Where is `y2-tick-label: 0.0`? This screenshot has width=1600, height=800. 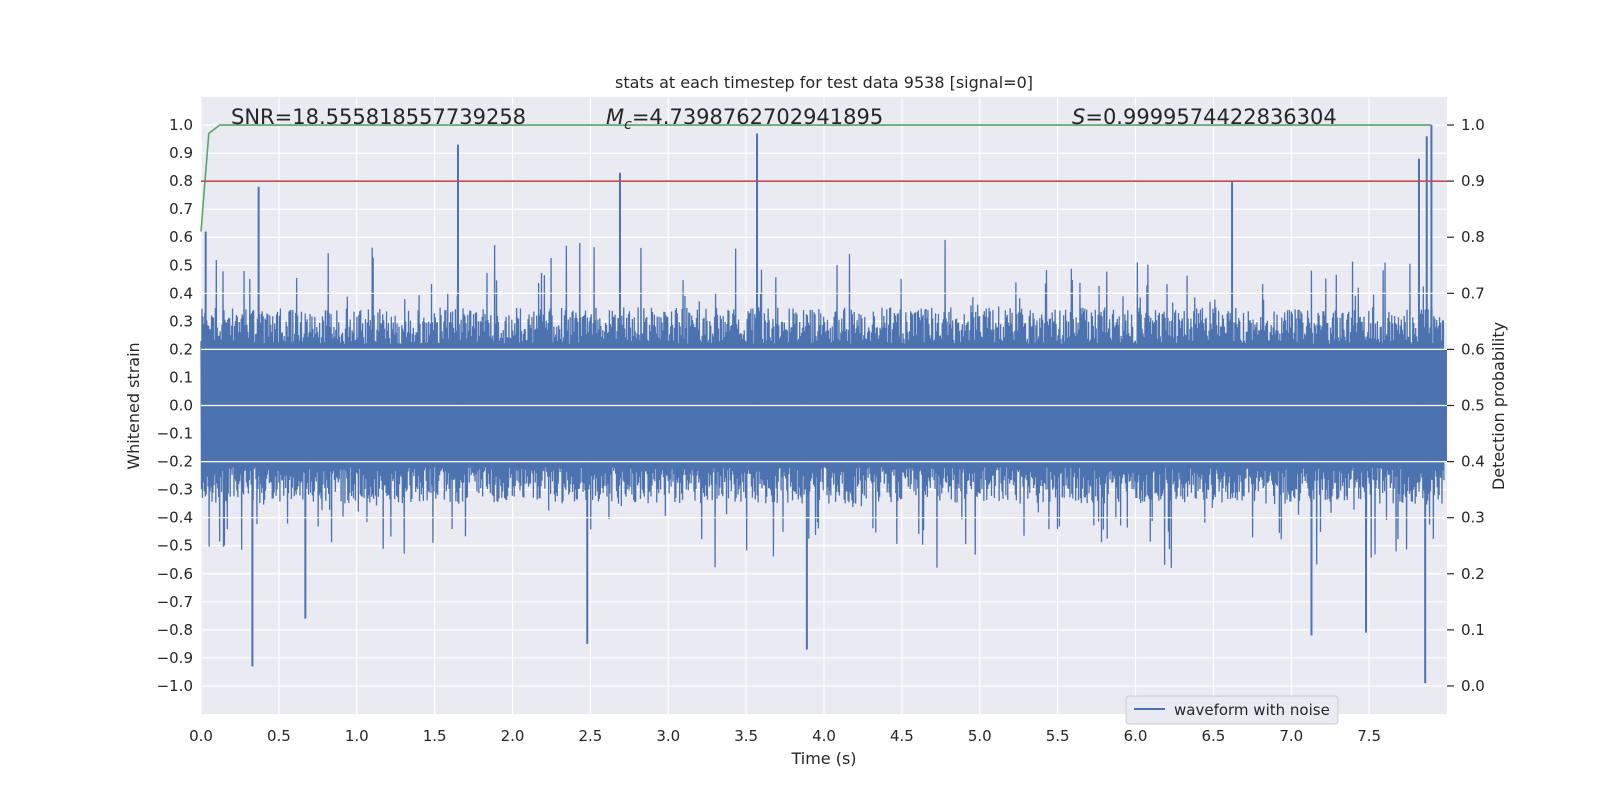
y2-tick-label: 0.0 is located at coordinates (1473, 686).